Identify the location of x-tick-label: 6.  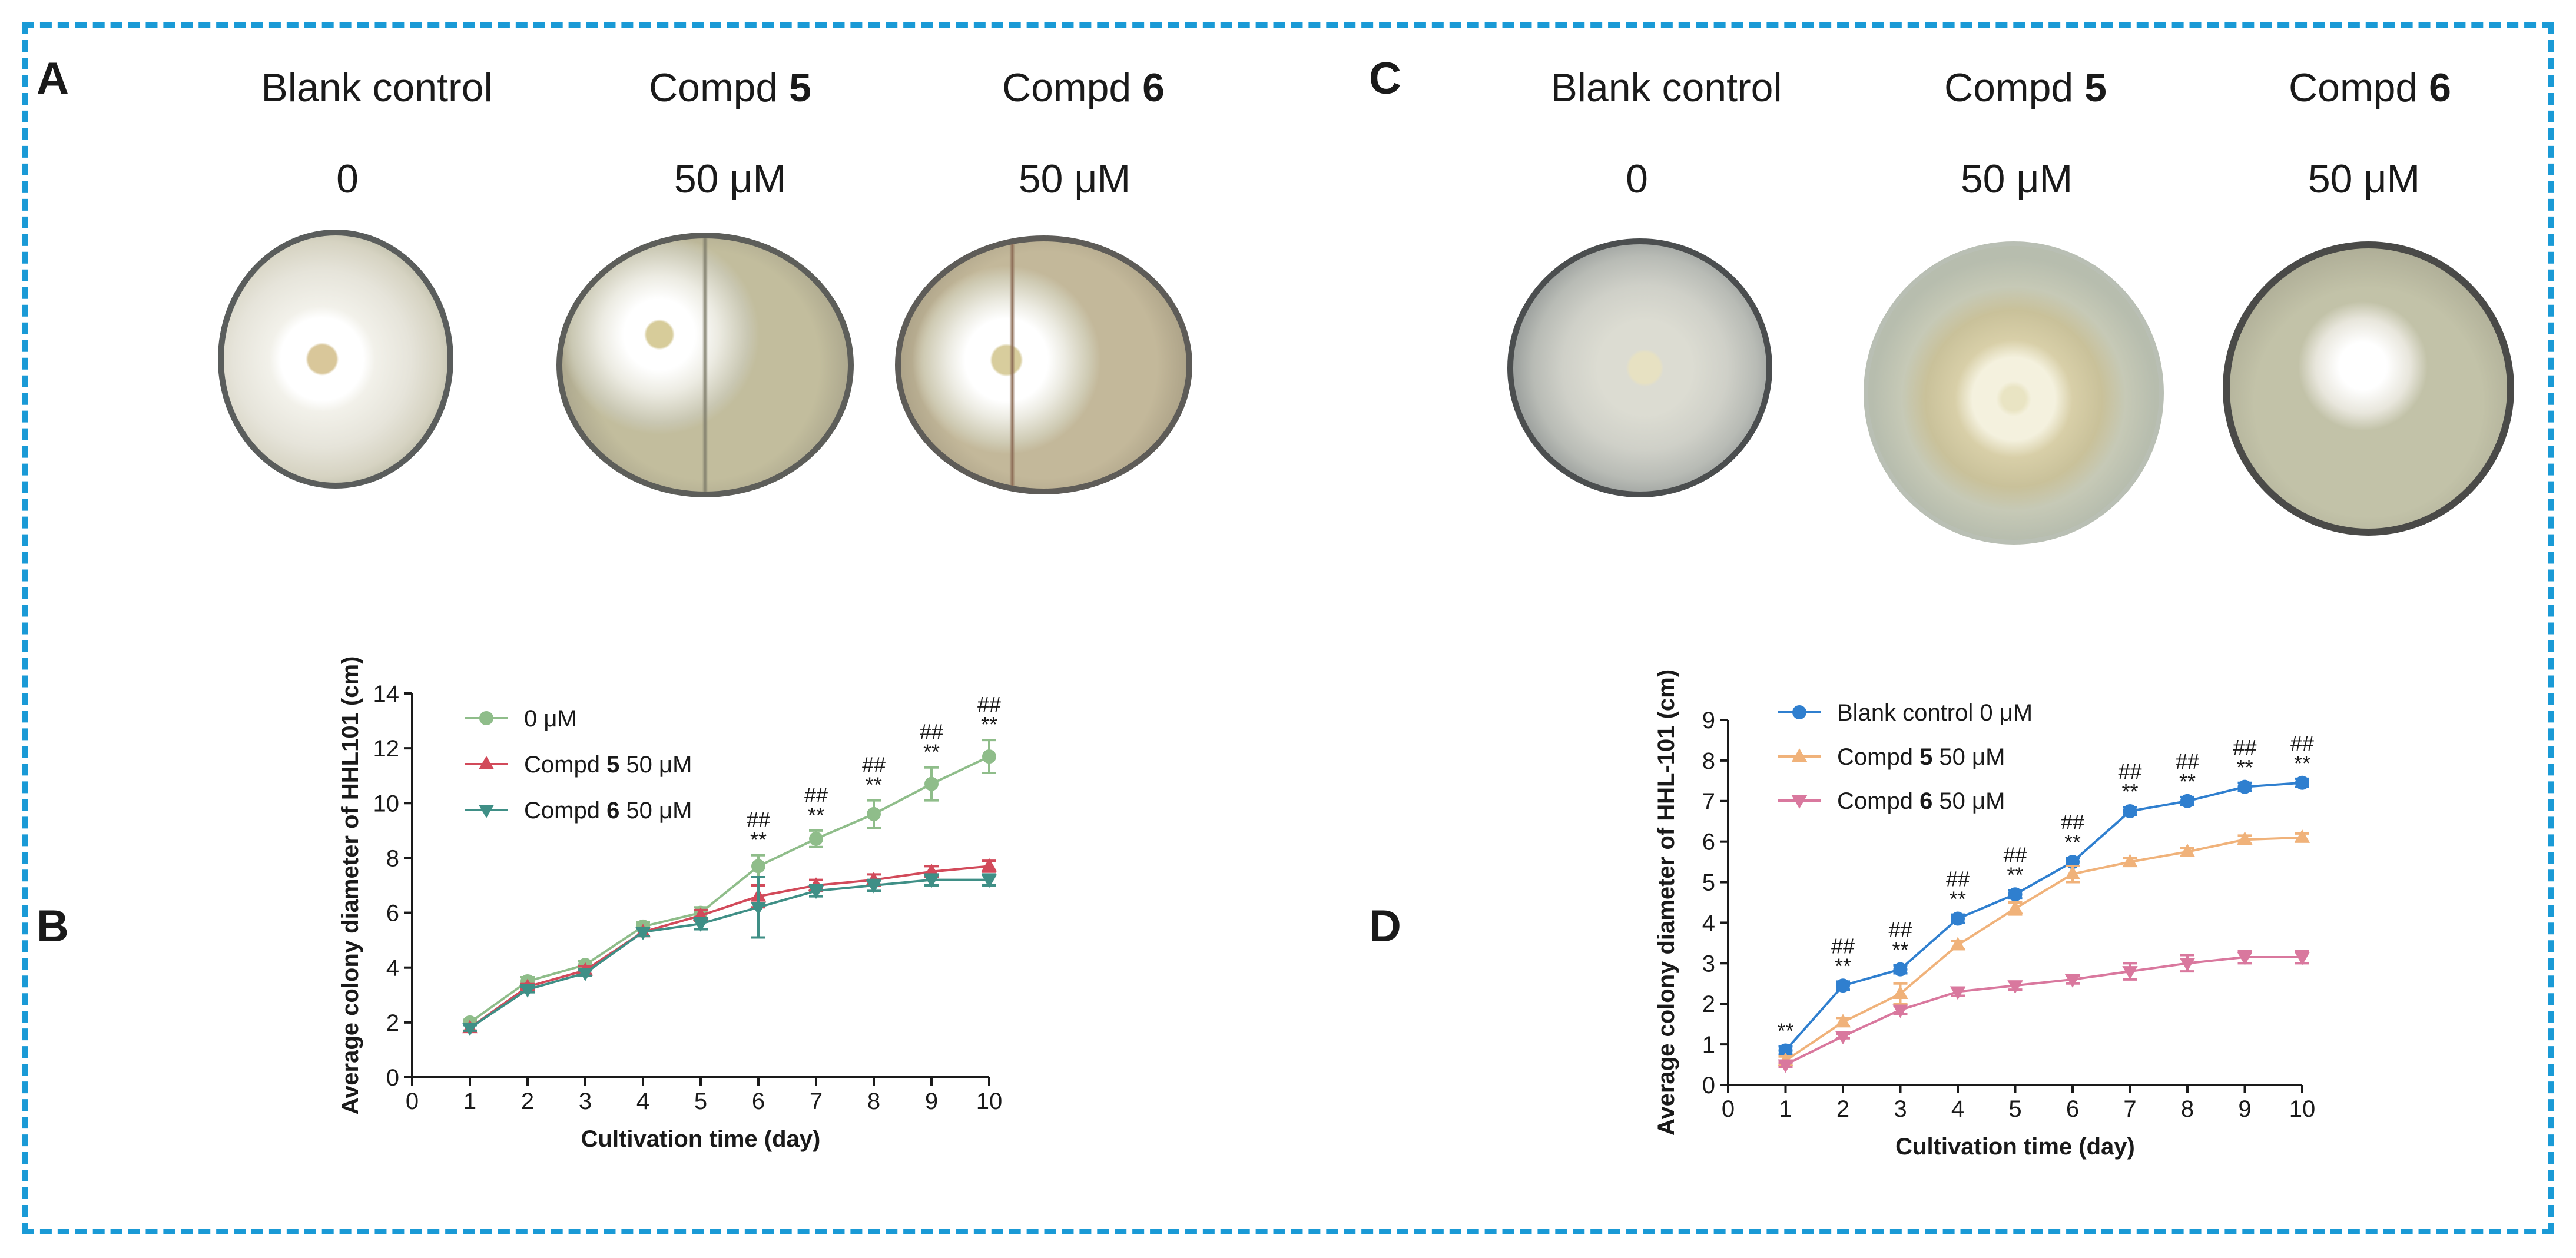
(2072, 1109).